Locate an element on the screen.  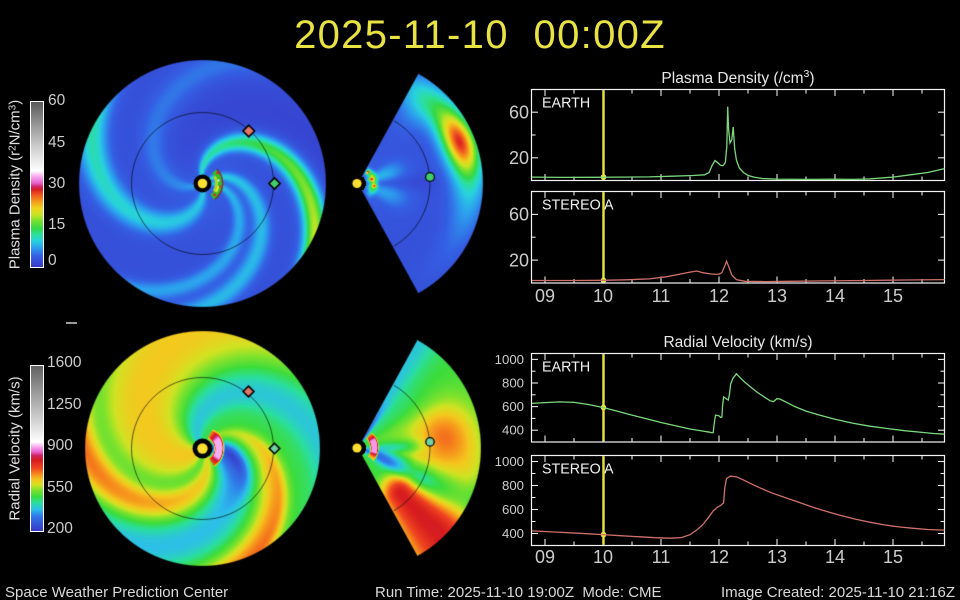
svg-text: Radial Velocity (km/s) is located at coordinates (737, 342).